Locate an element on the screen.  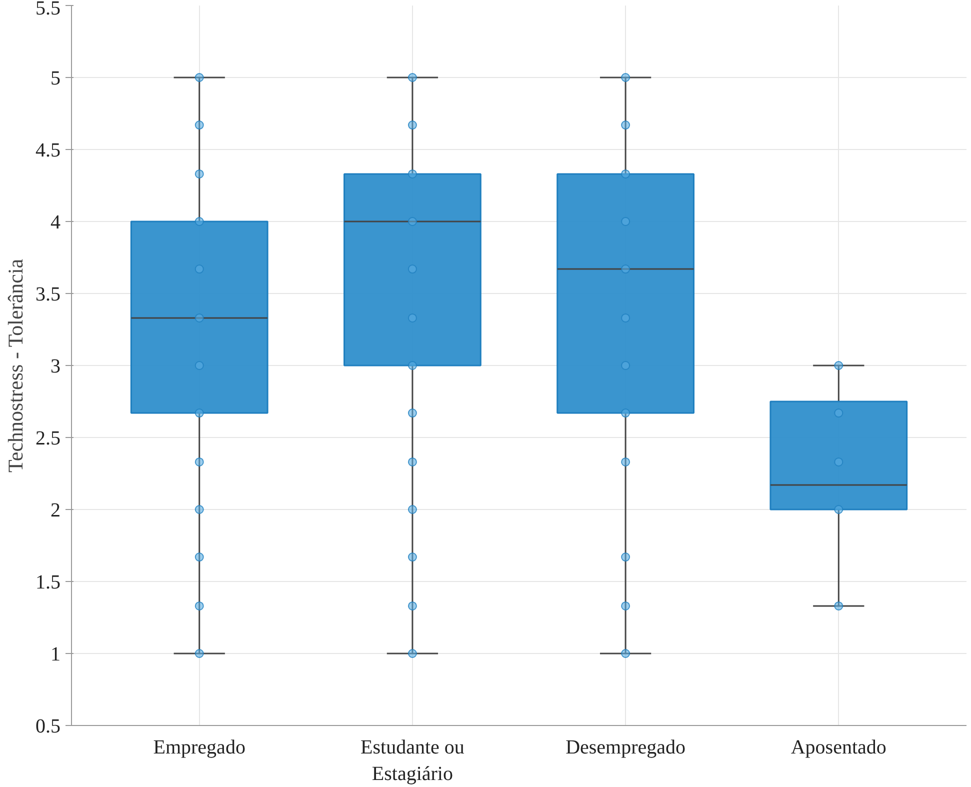
y-tick-label: 2.5 is located at coordinates (48, 439).